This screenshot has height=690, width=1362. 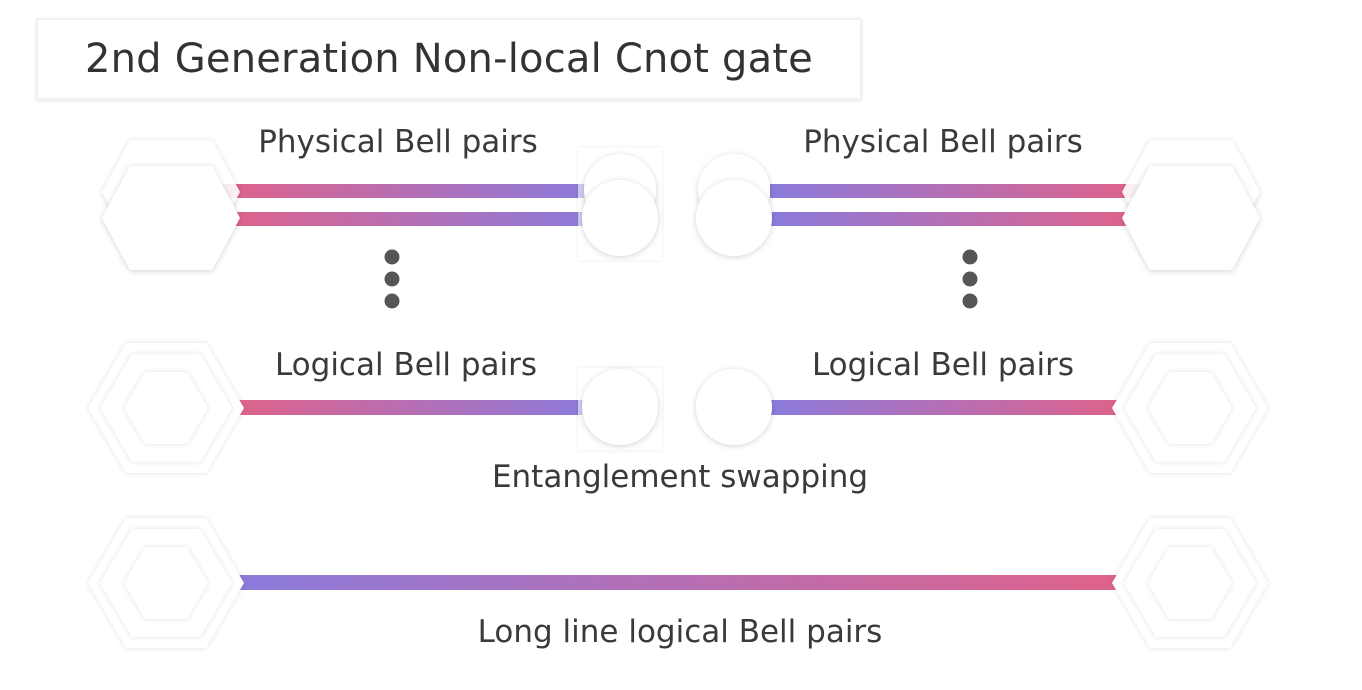 I want to click on physical-right-group, so click(x=978, y=205).